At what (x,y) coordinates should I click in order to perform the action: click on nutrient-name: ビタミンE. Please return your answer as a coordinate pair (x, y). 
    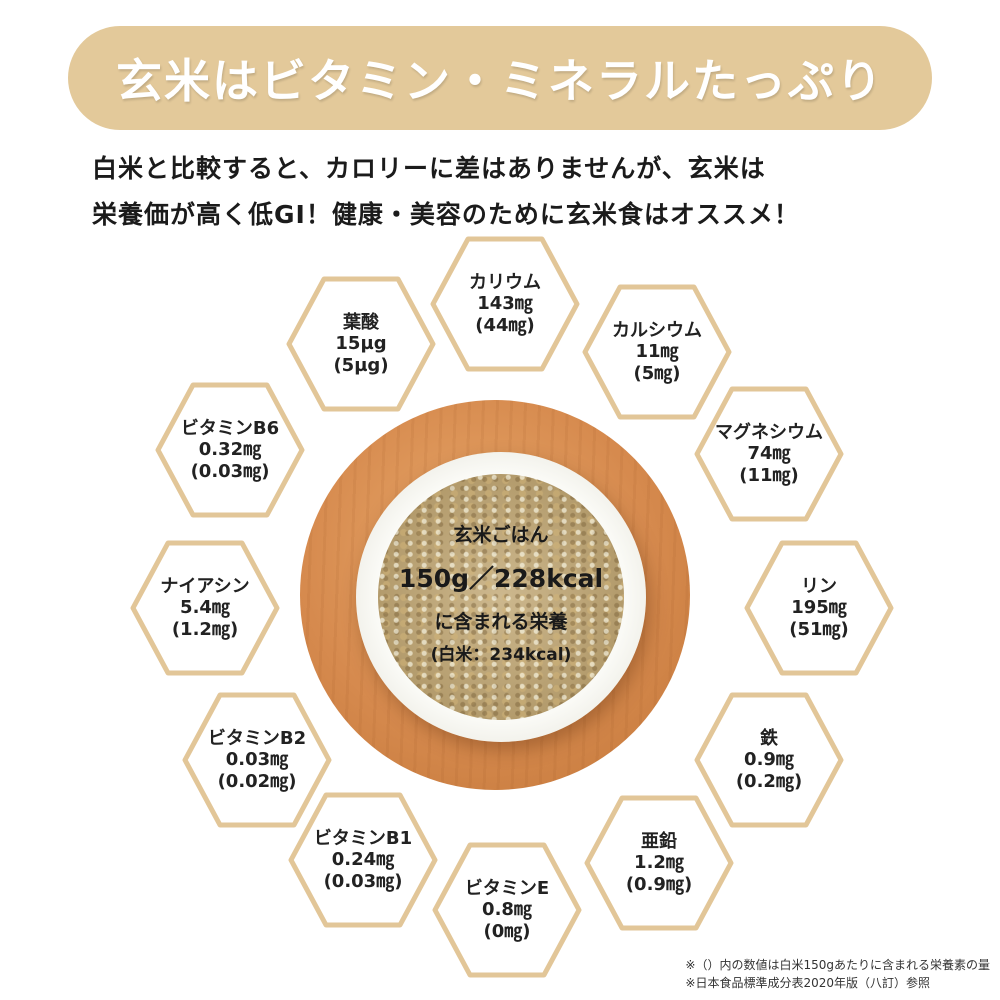
    Looking at the image, I should click on (507, 888).